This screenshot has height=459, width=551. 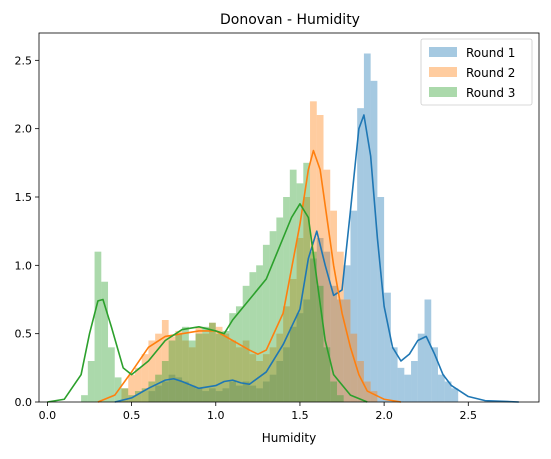 I want to click on y-tick-label-0: 0.0, so click(x=24, y=402).